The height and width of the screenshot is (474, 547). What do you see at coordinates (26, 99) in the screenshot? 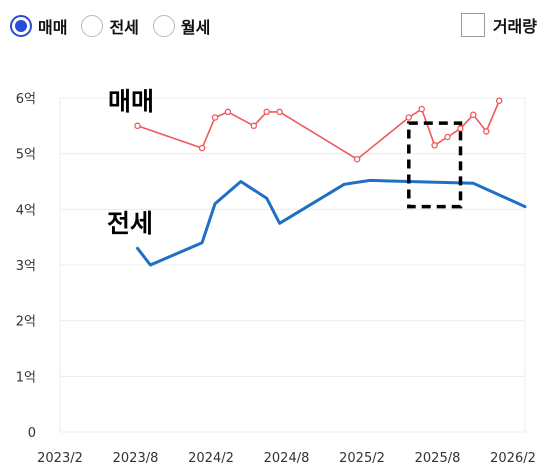
I see `y-tick-label: 6억` at bounding box center [26, 99].